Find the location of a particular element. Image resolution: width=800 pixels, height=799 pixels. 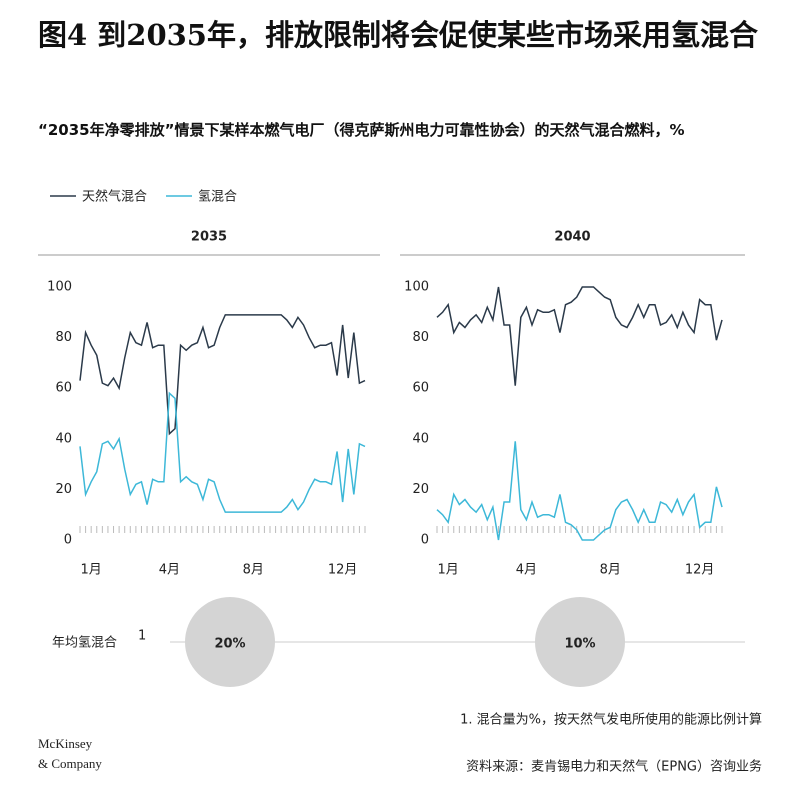

footnote: 1. 混合量为%，按天然气发电所使用的能源比例计算 is located at coordinates (611, 720).